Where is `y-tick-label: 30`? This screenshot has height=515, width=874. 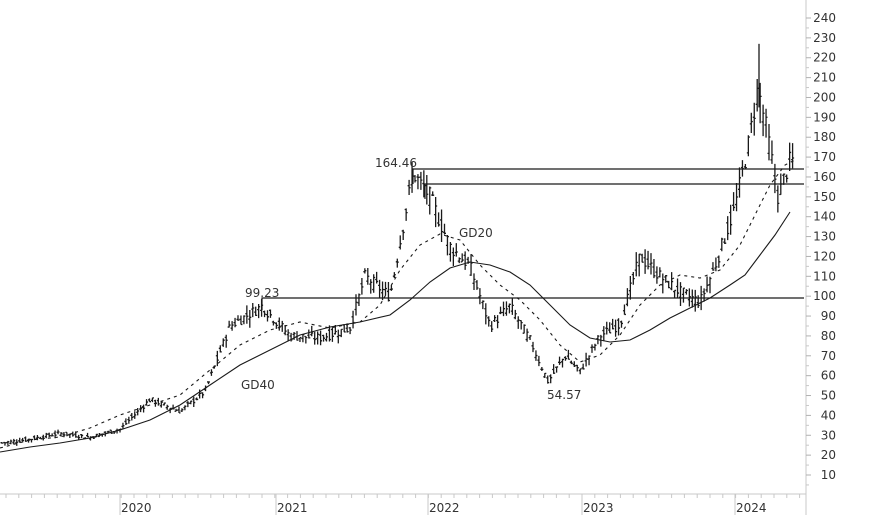 y-tick-label: 30 is located at coordinates (828, 435).